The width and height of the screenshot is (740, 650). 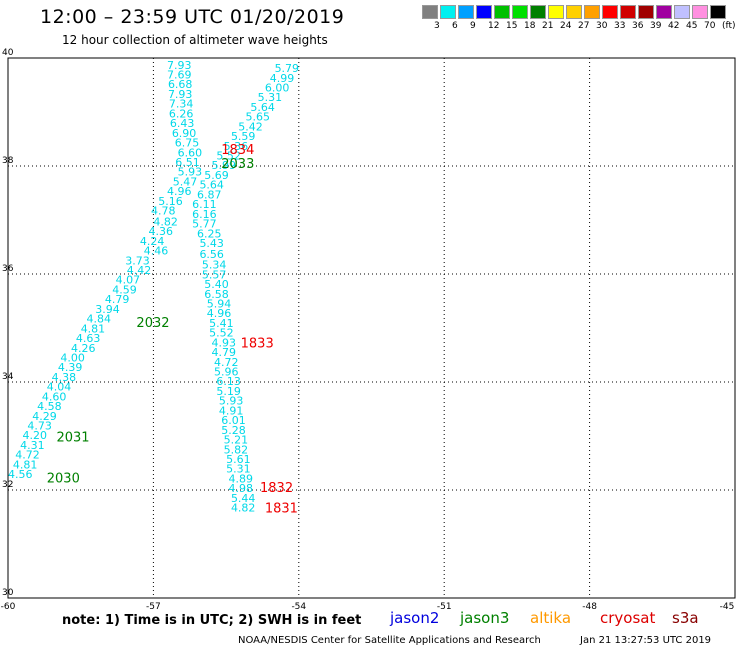 What do you see at coordinates (211, 243) in the screenshot?
I see `wave-height-value: 5.43` at bounding box center [211, 243].